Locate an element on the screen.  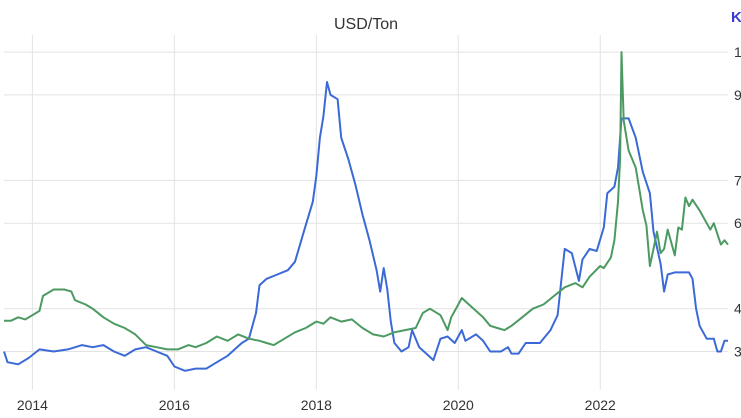
x-tick-label: 2018 is located at coordinates (316, 405).